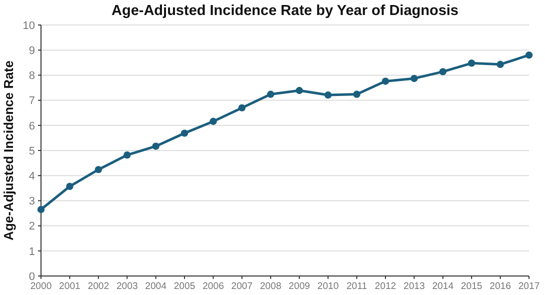  I want to click on y-tick-label: 10, so click(28, 26).